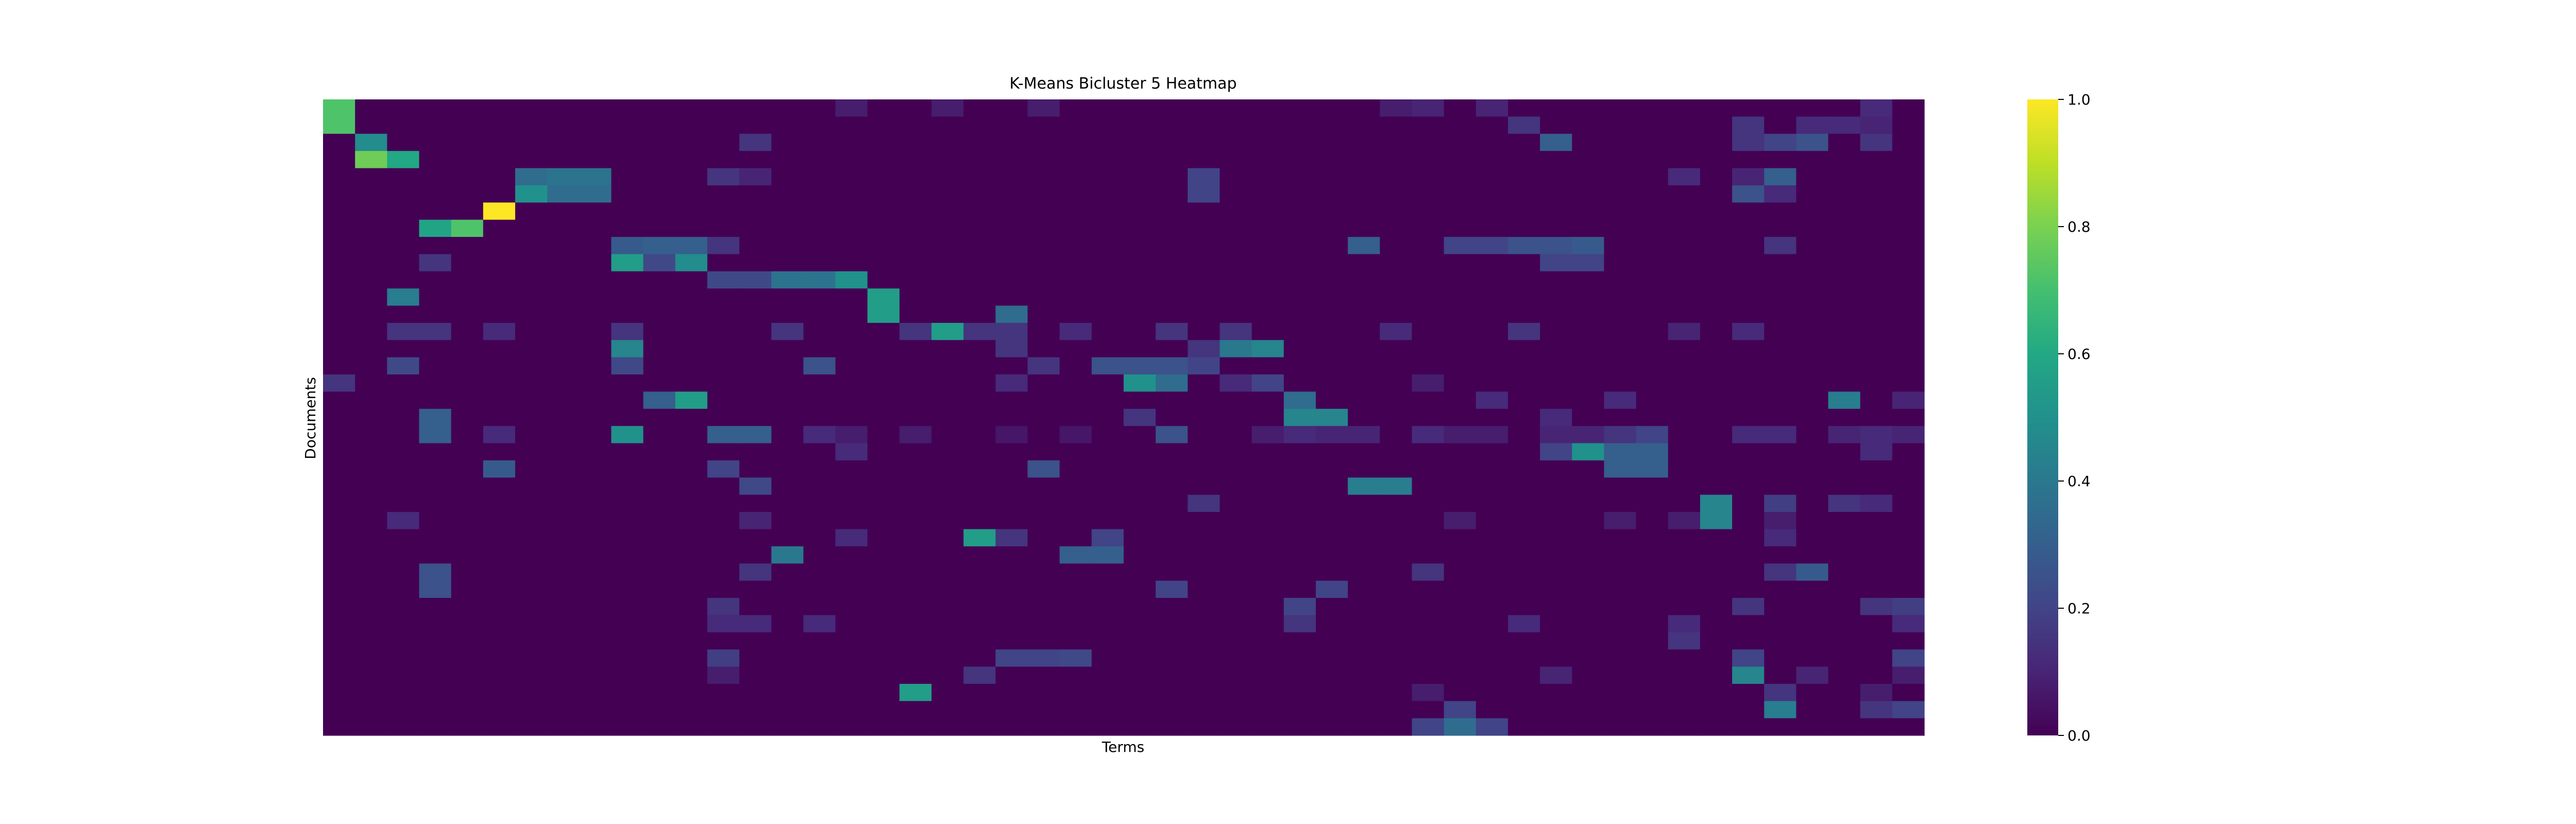  I want to click on x-axis-label: Terms, so click(1122, 748).